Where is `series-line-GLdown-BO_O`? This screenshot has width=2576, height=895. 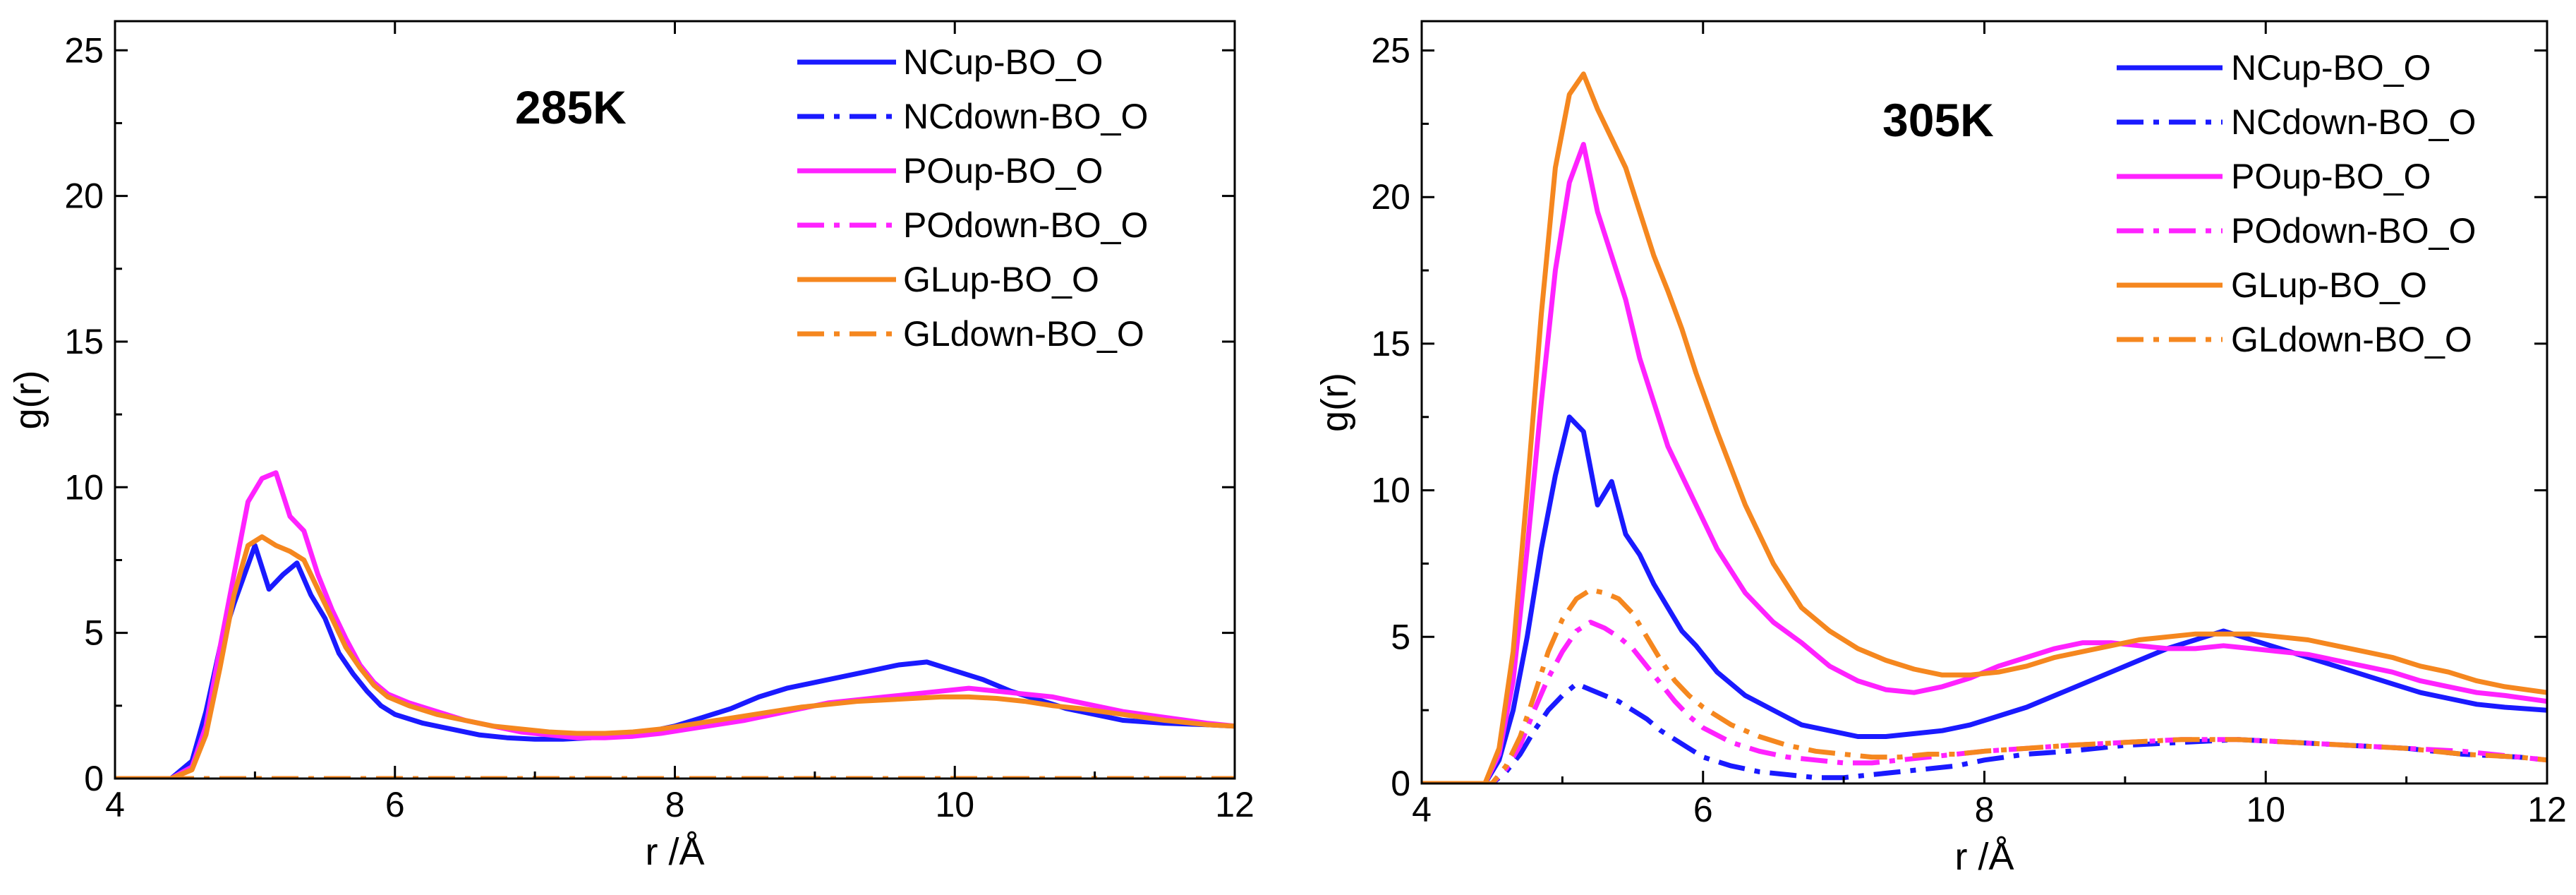 series-line-GLdown-BO_O is located at coordinates (1985, 685).